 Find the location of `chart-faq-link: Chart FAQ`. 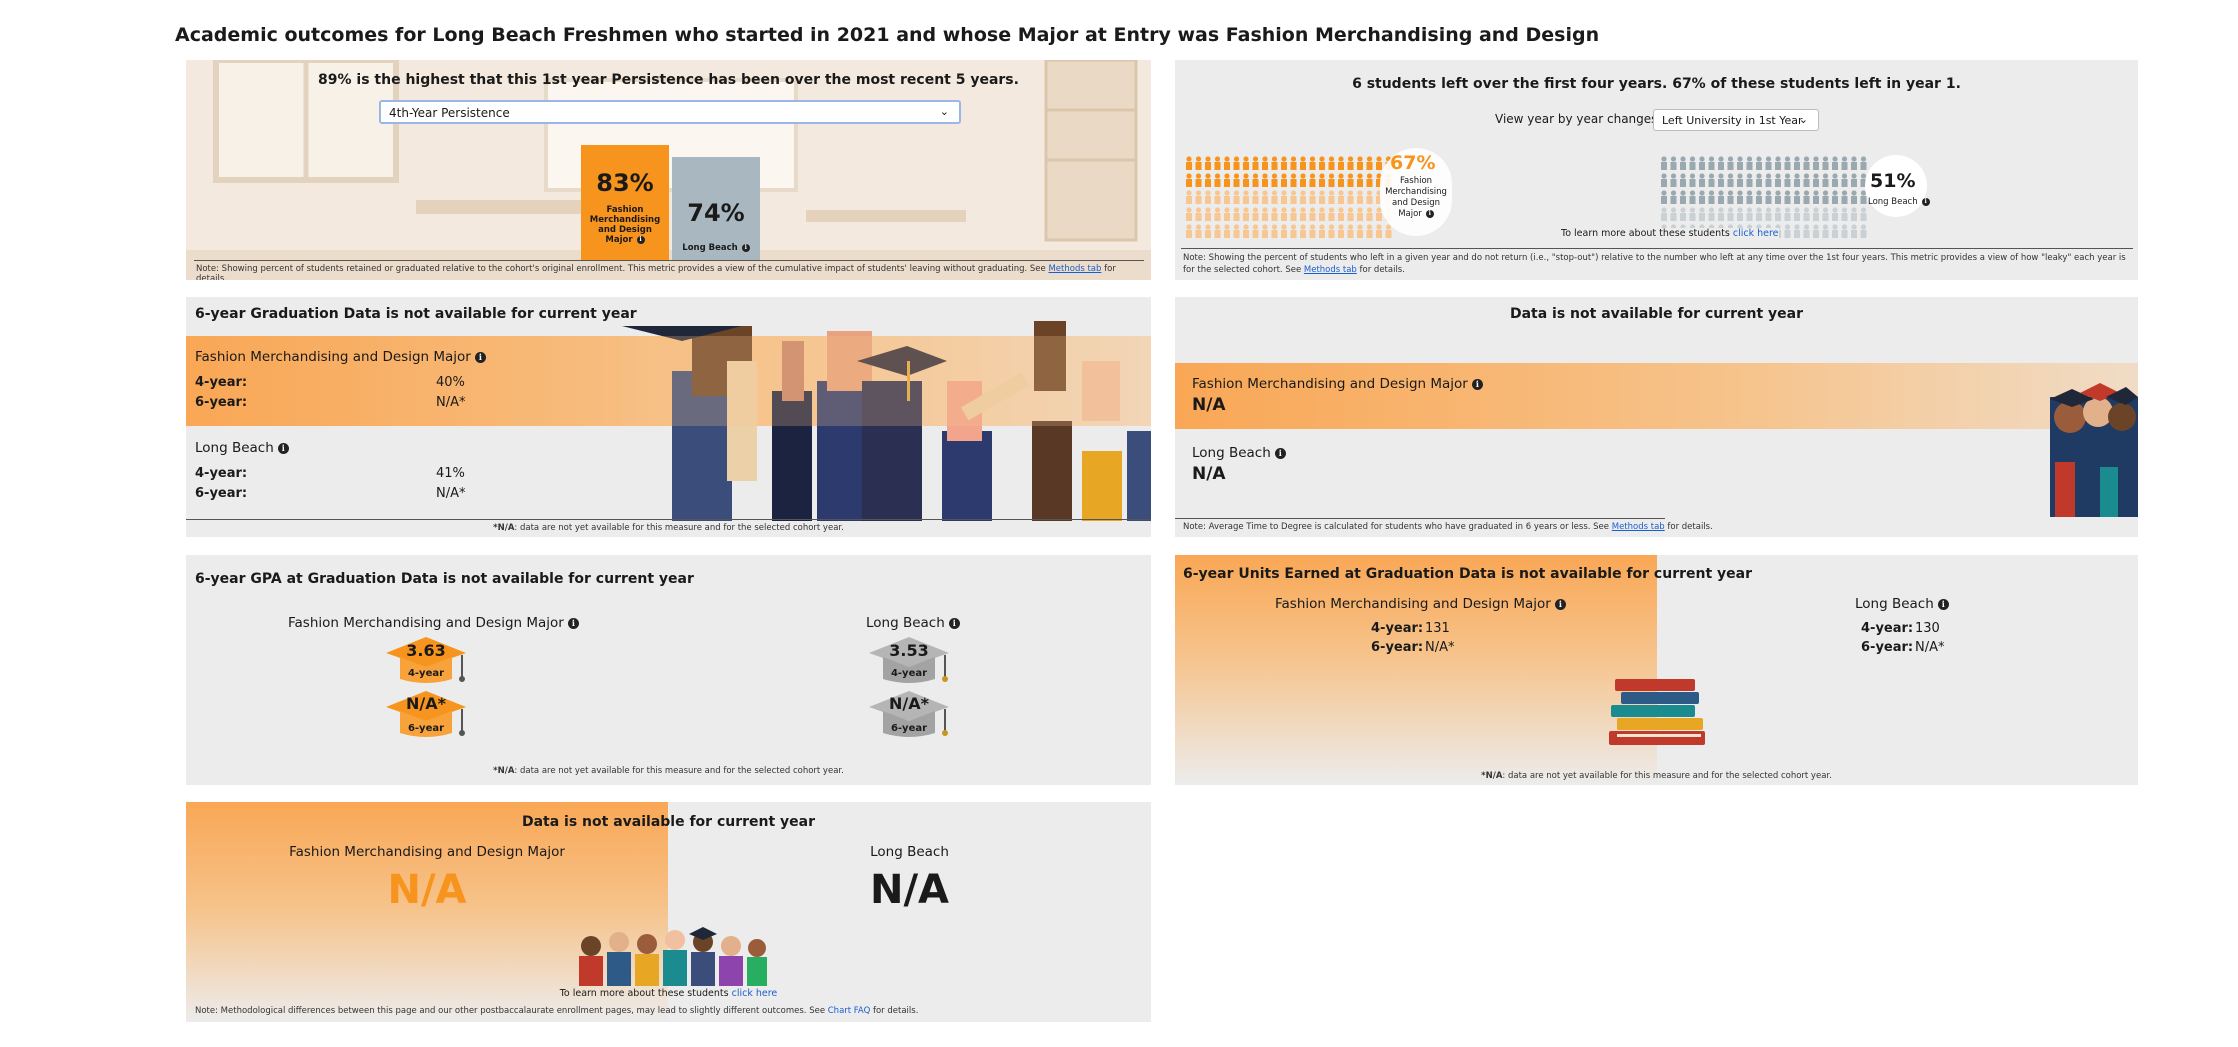

chart-faq-link: Chart FAQ is located at coordinates (849, 1011).